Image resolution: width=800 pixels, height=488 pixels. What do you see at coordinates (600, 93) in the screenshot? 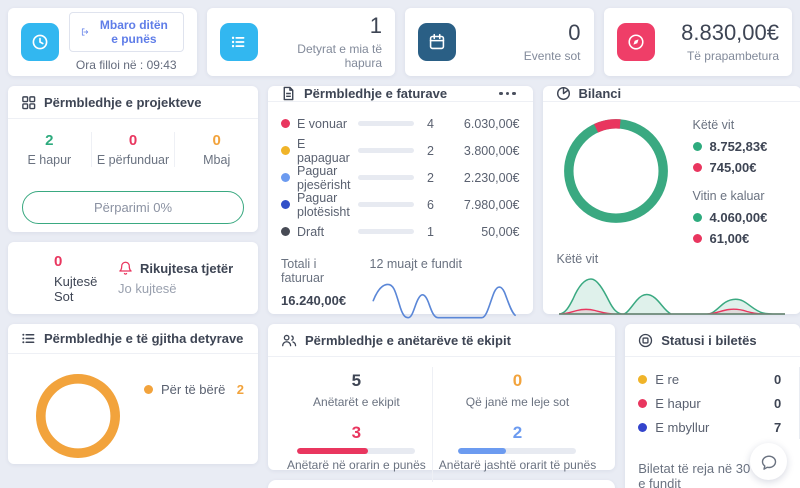
I see `balance-title: Bilanci` at bounding box center [600, 93].